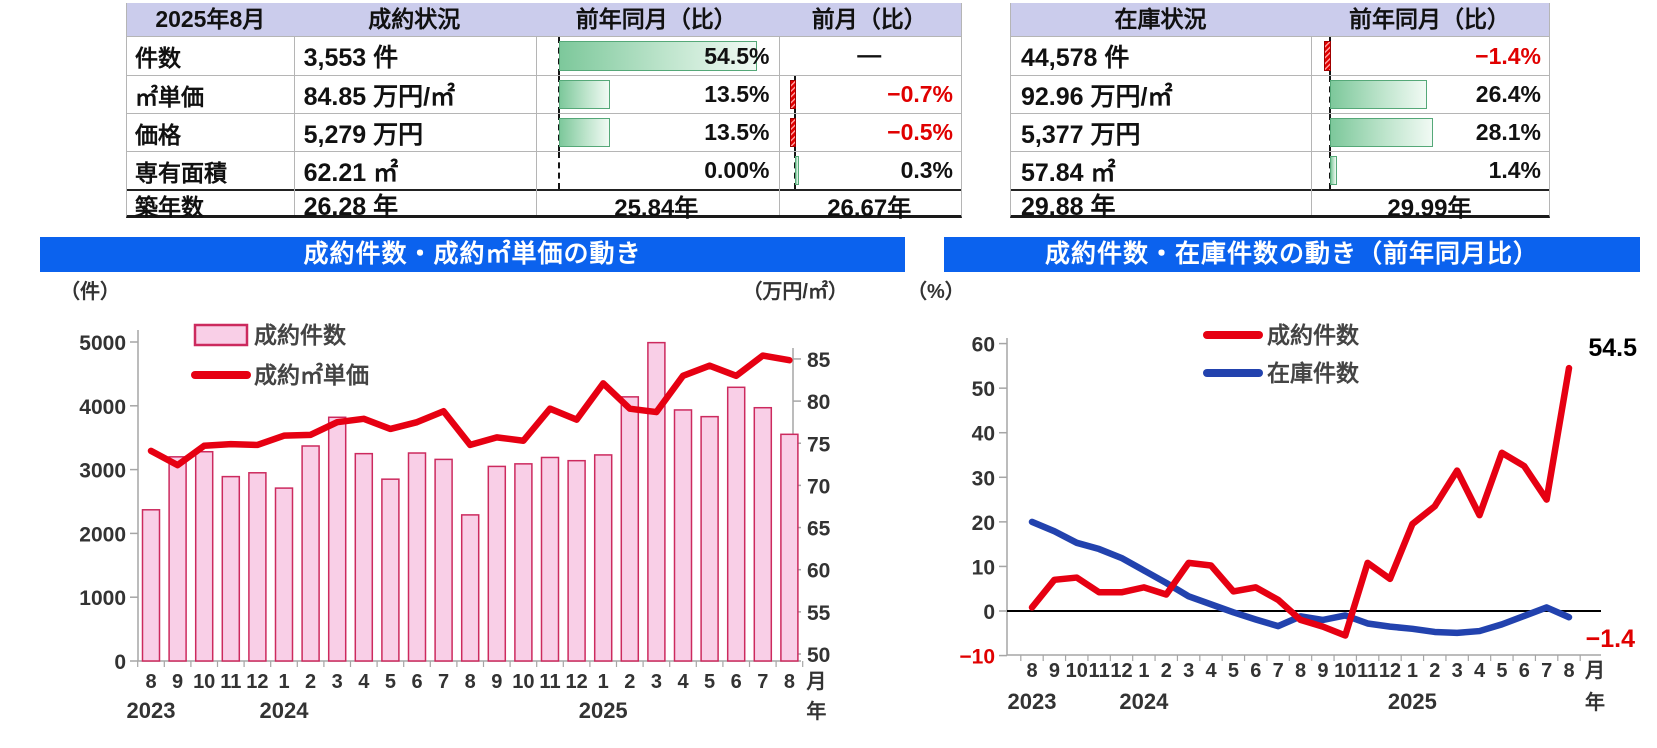 Image resolution: width=1657 pixels, height=748 pixels. Describe the element at coordinates (1280, 94) in the screenshot. I see `table-row: 92.96 万円/㎡ 26.4%` at that location.